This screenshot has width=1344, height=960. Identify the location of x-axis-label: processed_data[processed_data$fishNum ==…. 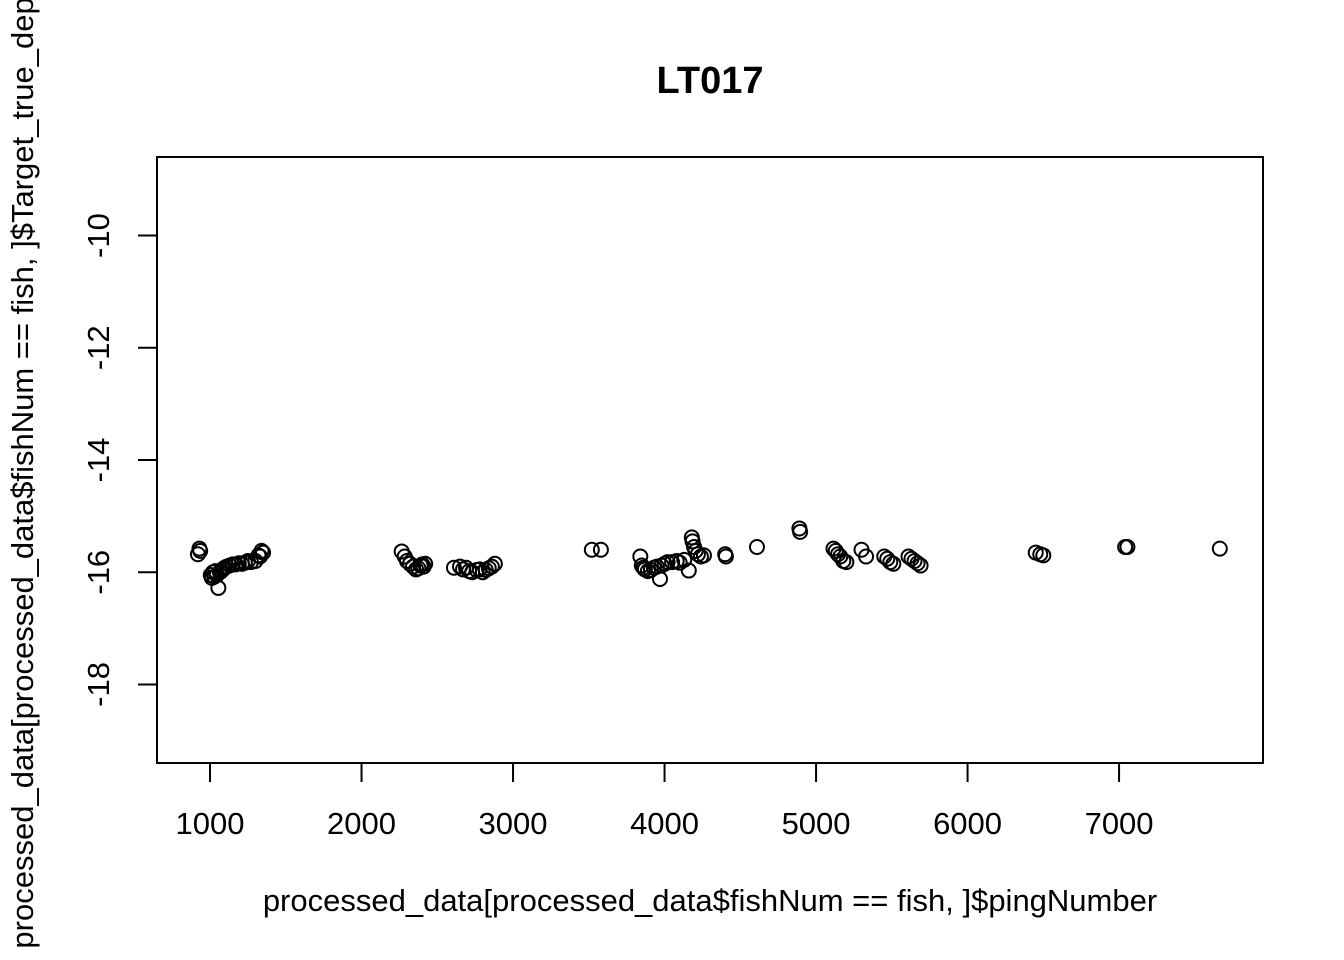
(710, 900).